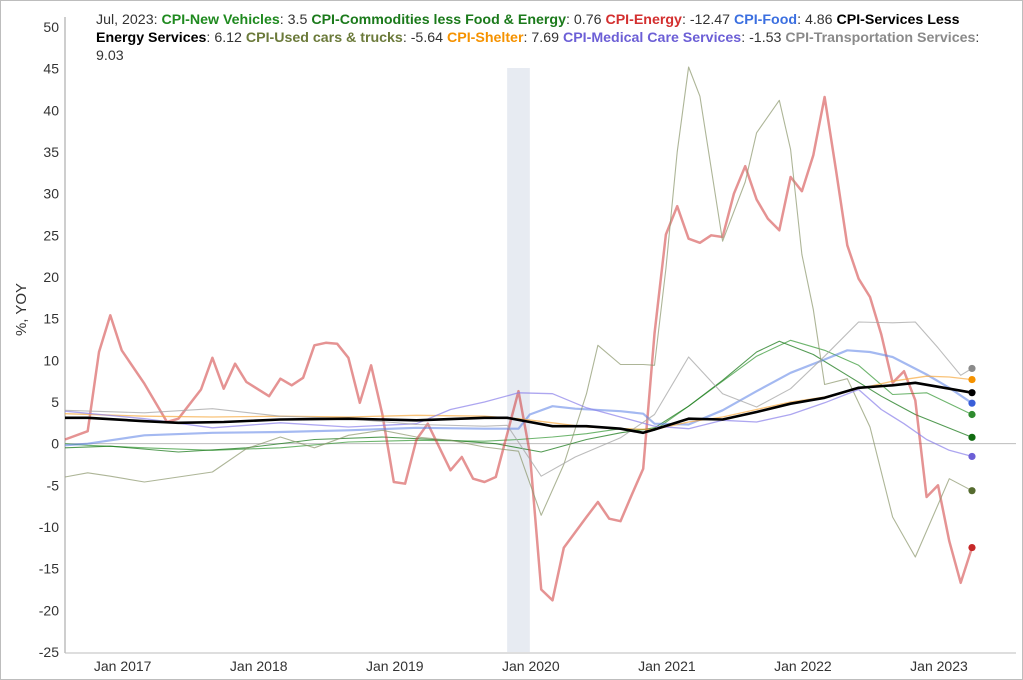 This screenshot has height=680, width=1023. I want to click on legend-series-name: CPI-Medical Care Services, so click(652, 38).